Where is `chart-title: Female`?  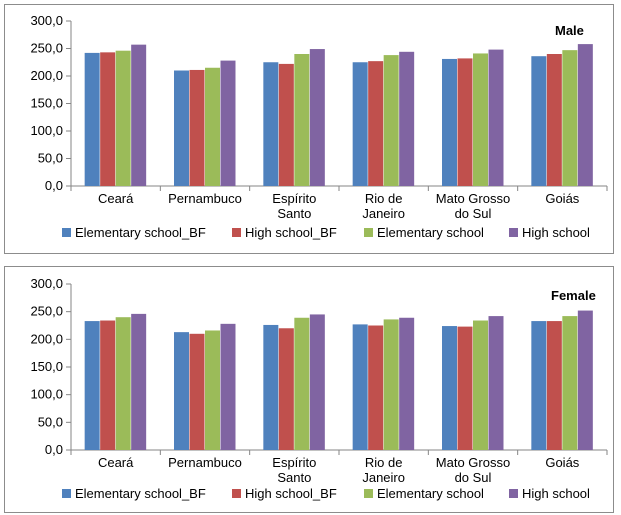 chart-title: Female is located at coordinates (573, 295).